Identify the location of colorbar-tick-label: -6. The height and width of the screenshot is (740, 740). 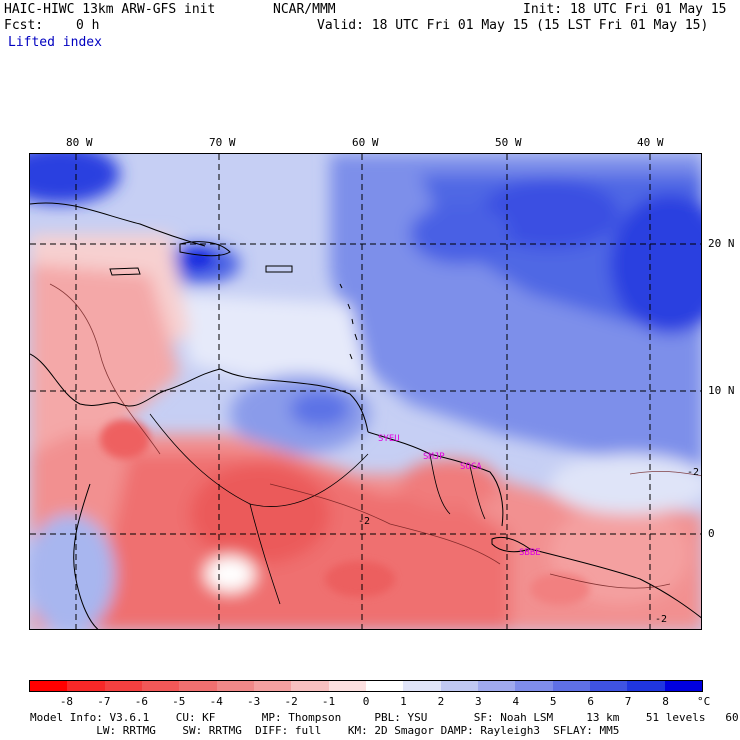
(141, 701).